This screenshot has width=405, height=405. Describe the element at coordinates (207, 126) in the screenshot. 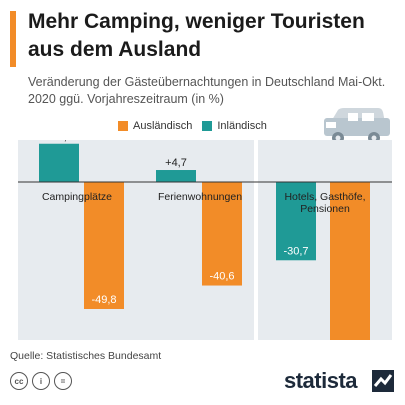

I see `legend-swatch-inlaendisch` at that location.